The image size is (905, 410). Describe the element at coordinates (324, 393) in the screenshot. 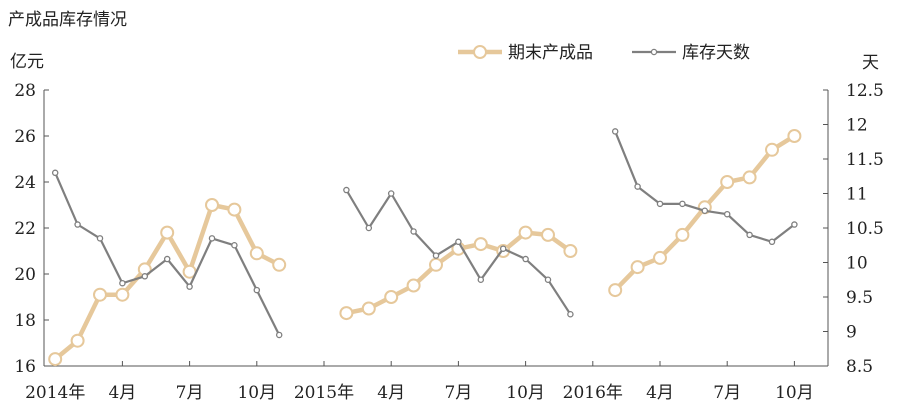

I see `x-tick-label: 2015年` at that location.